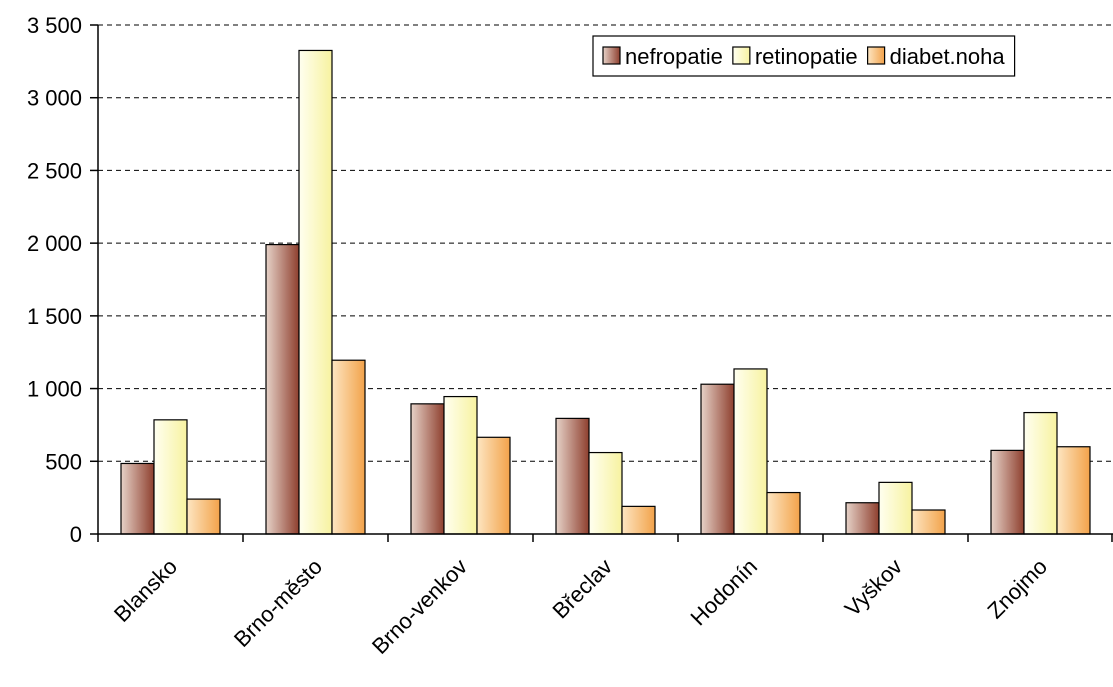 This screenshot has width=1113, height=687. I want to click on legend-label: diabet.noha, so click(948, 56).